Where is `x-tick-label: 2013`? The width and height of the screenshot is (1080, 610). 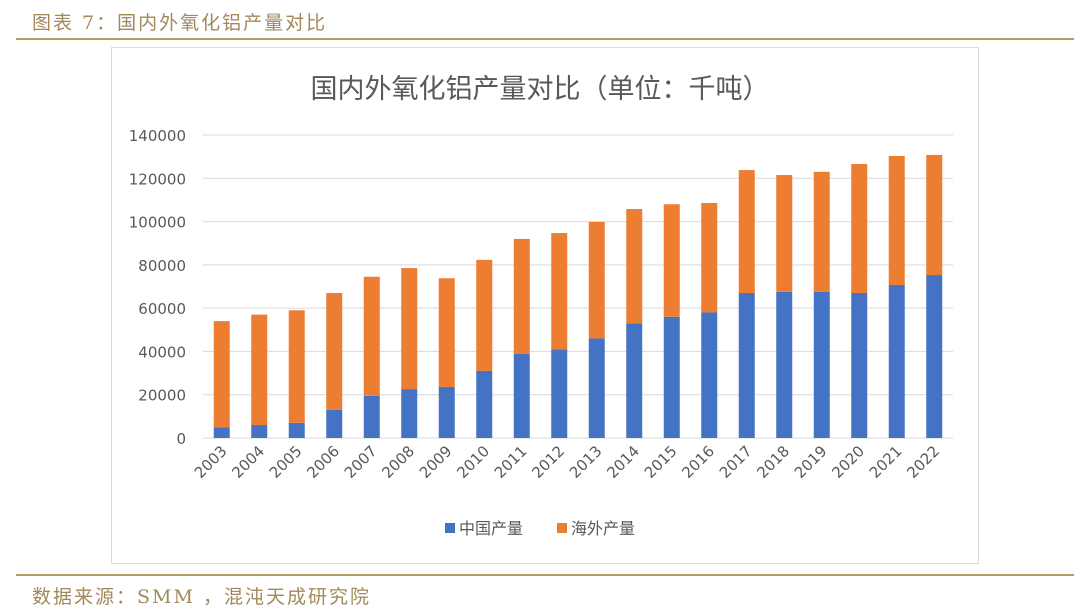
x-tick-label: 2013 is located at coordinates (586, 462).